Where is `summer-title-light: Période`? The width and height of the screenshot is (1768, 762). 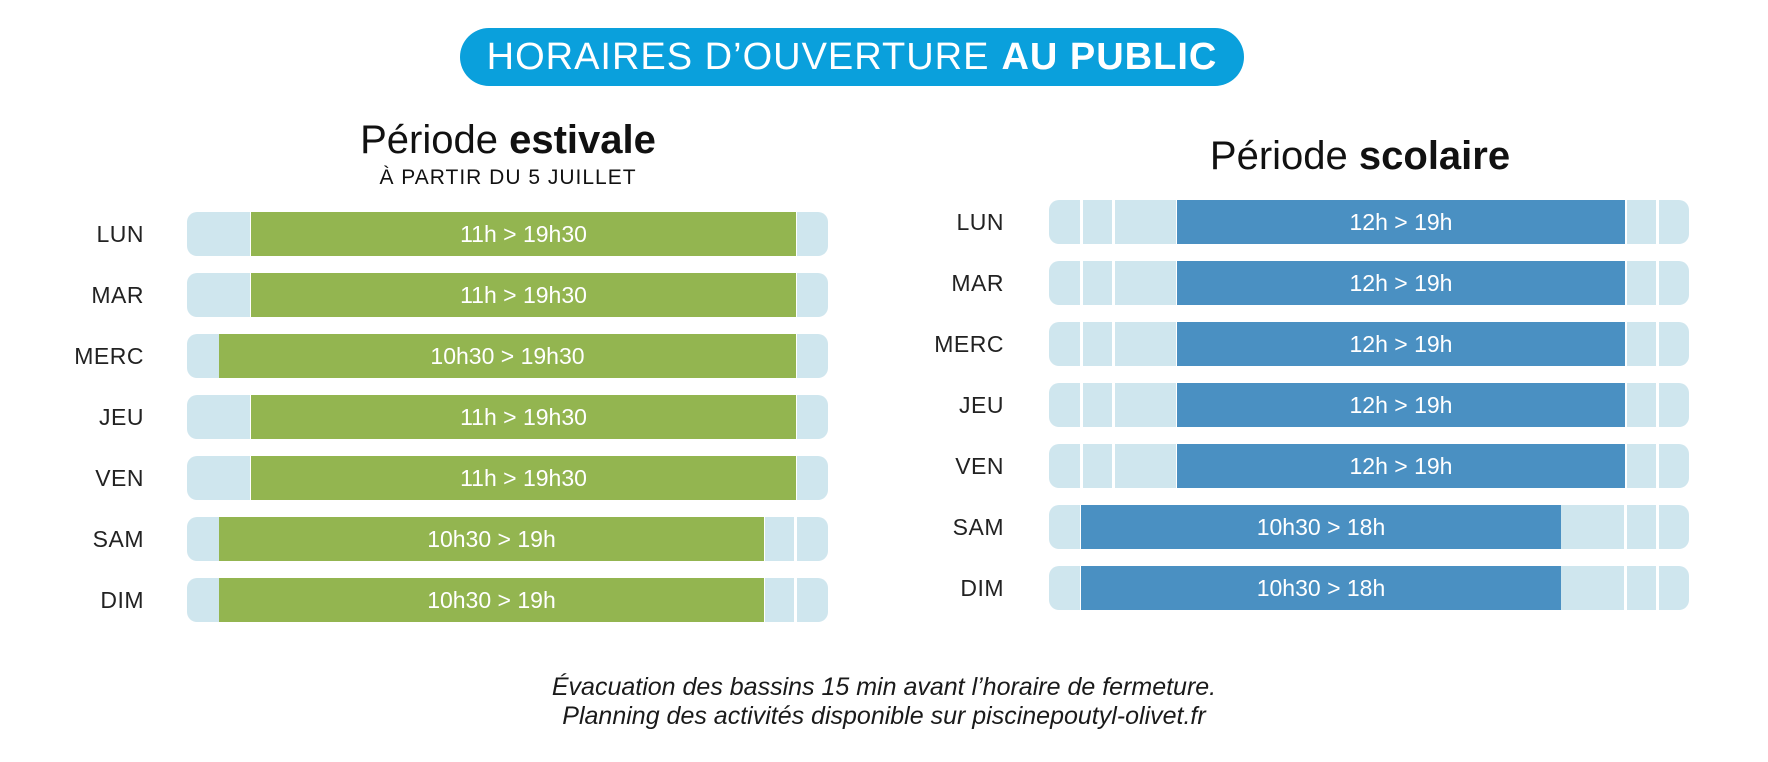
summer-title-light: Période is located at coordinates (429, 140).